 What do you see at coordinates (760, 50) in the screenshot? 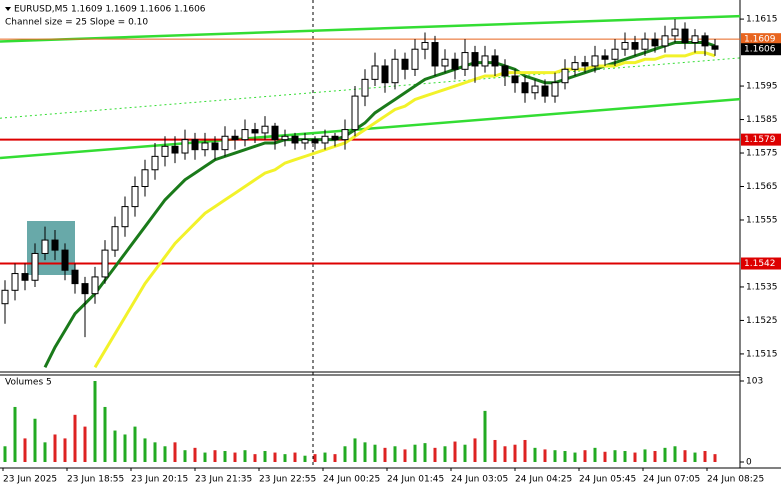
I see `level-label: 1.1606` at bounding box center [760, 50].